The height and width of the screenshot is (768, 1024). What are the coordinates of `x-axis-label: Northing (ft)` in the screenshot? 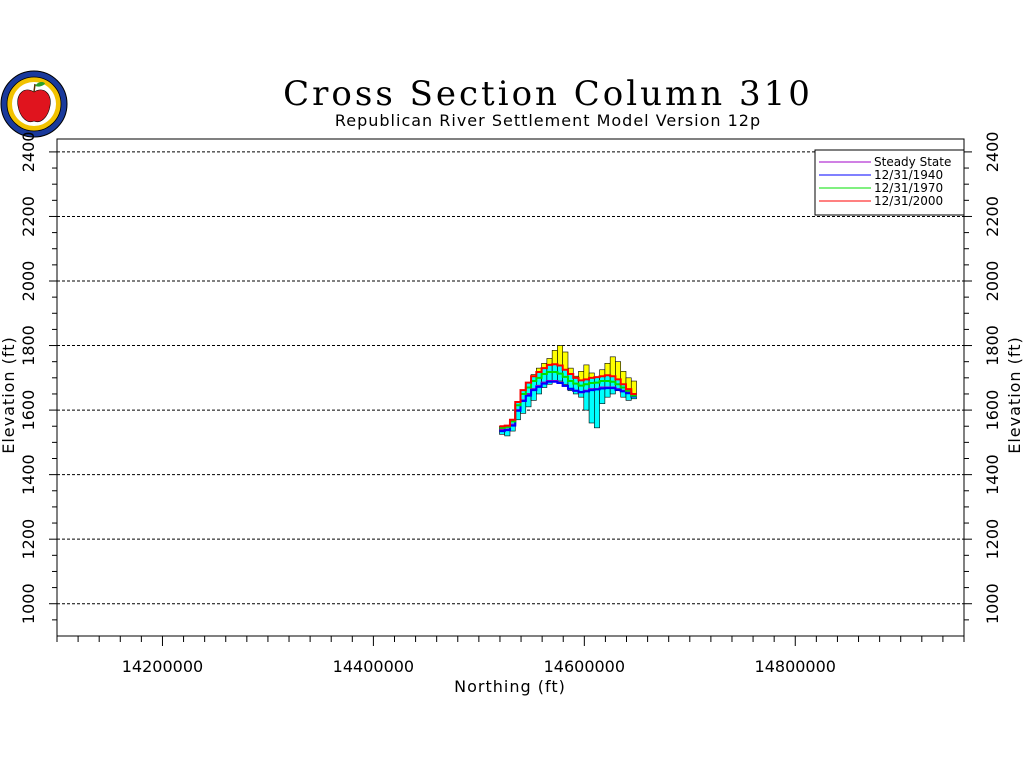 It's located at (510, 686).